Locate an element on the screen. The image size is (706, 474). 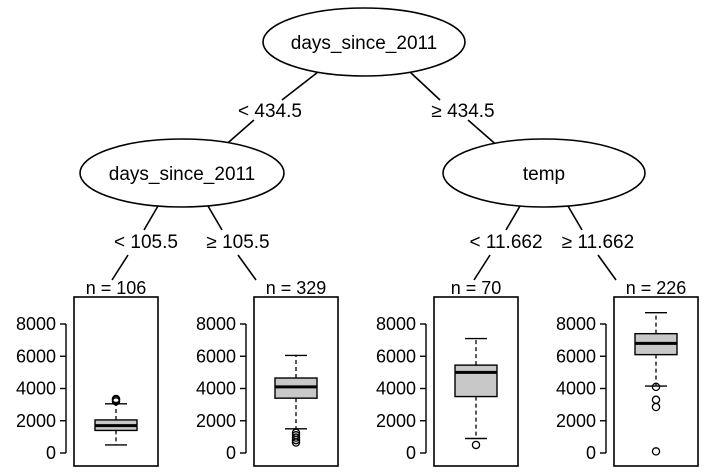
right-right-edge-label: ≥ 11.662 is located at coordinates (598, 242).